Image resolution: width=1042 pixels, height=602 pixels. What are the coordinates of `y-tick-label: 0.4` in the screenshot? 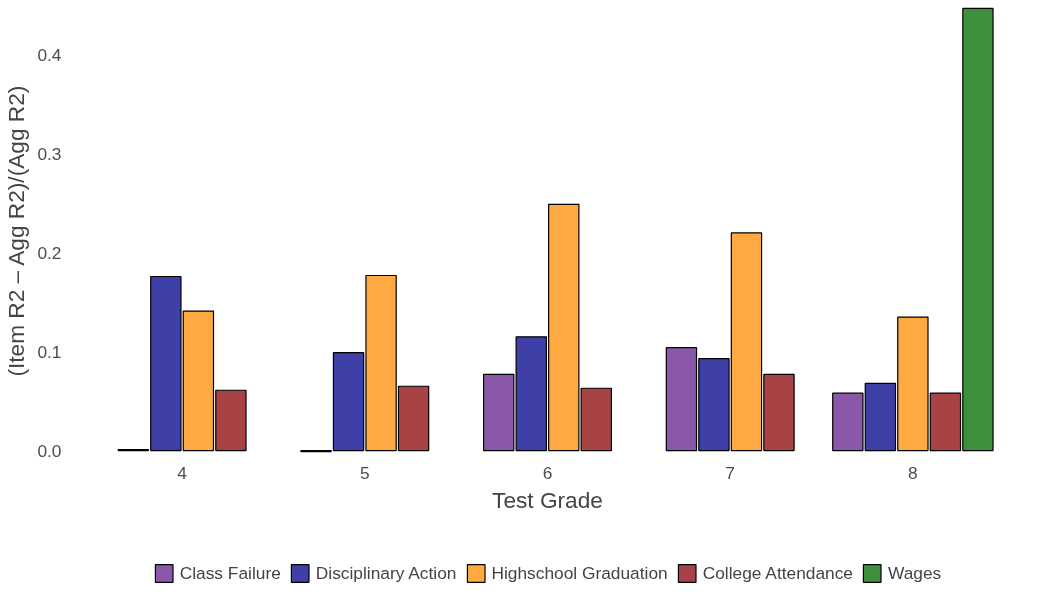 It's located at (49, 54).